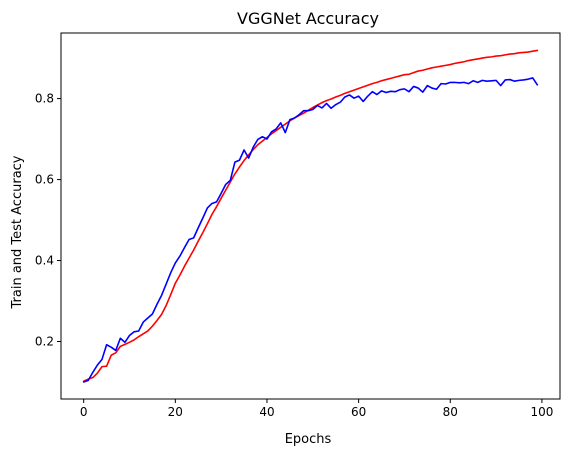 The width and height of the screenshot is (570, 455). What do you see at coordinates (308, 439) in the screenshot?
I see `x-axis-label: Epochs` at bounding box center [308, 439].